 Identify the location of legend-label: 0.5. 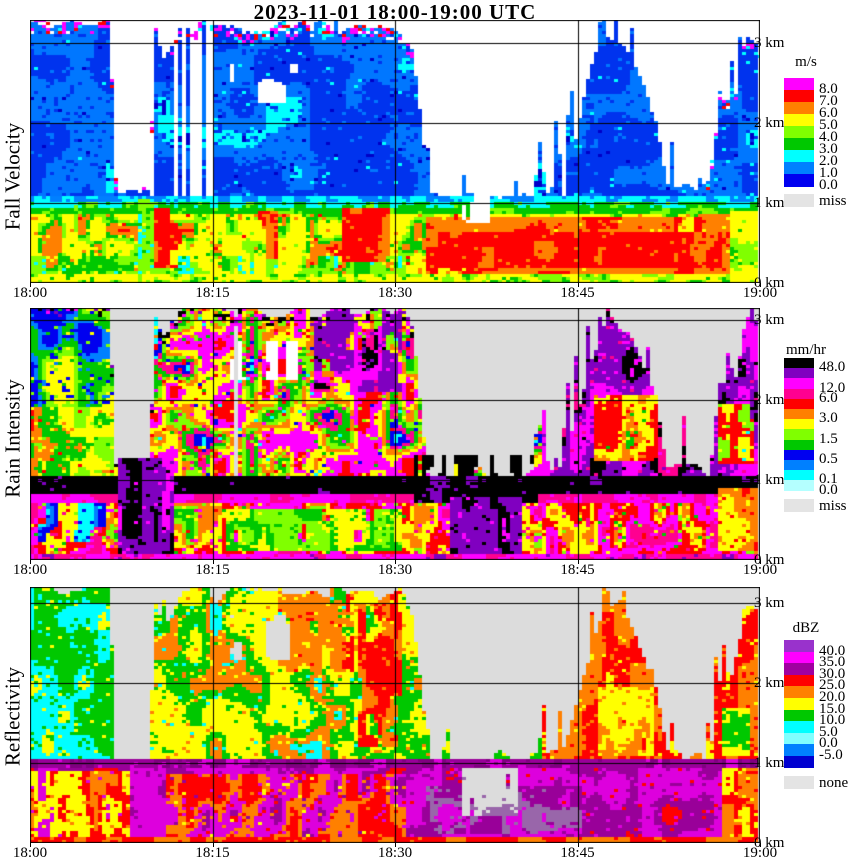
(828, 459).